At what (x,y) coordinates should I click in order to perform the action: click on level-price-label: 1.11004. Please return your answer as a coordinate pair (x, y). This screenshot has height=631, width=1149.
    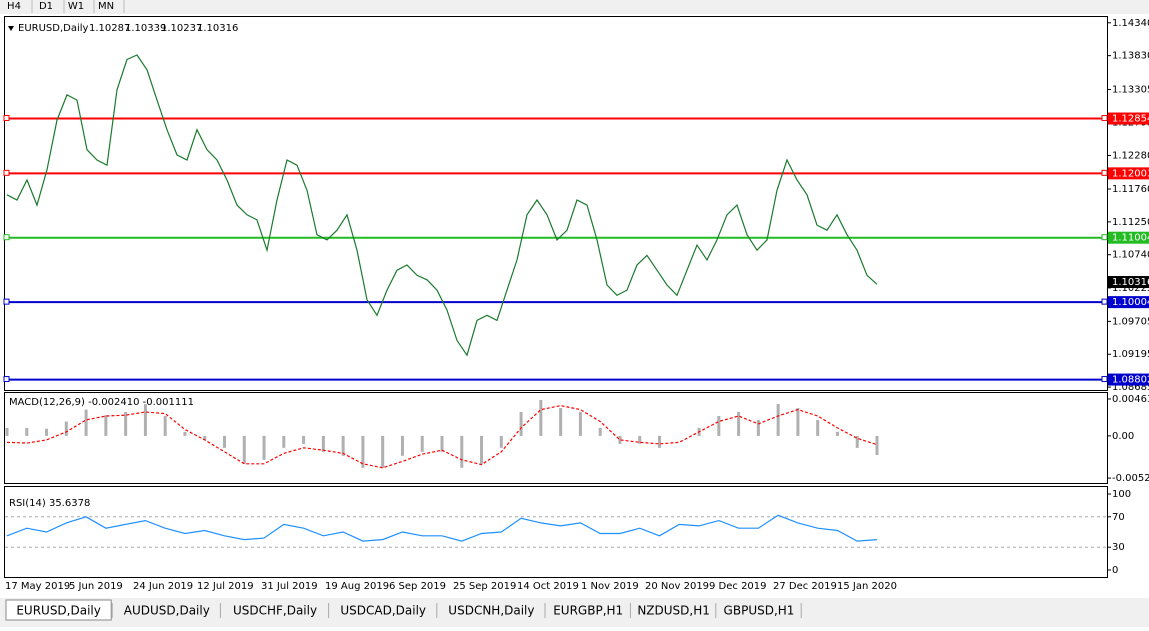
    Looking at the image, I should click on (1130, 238).